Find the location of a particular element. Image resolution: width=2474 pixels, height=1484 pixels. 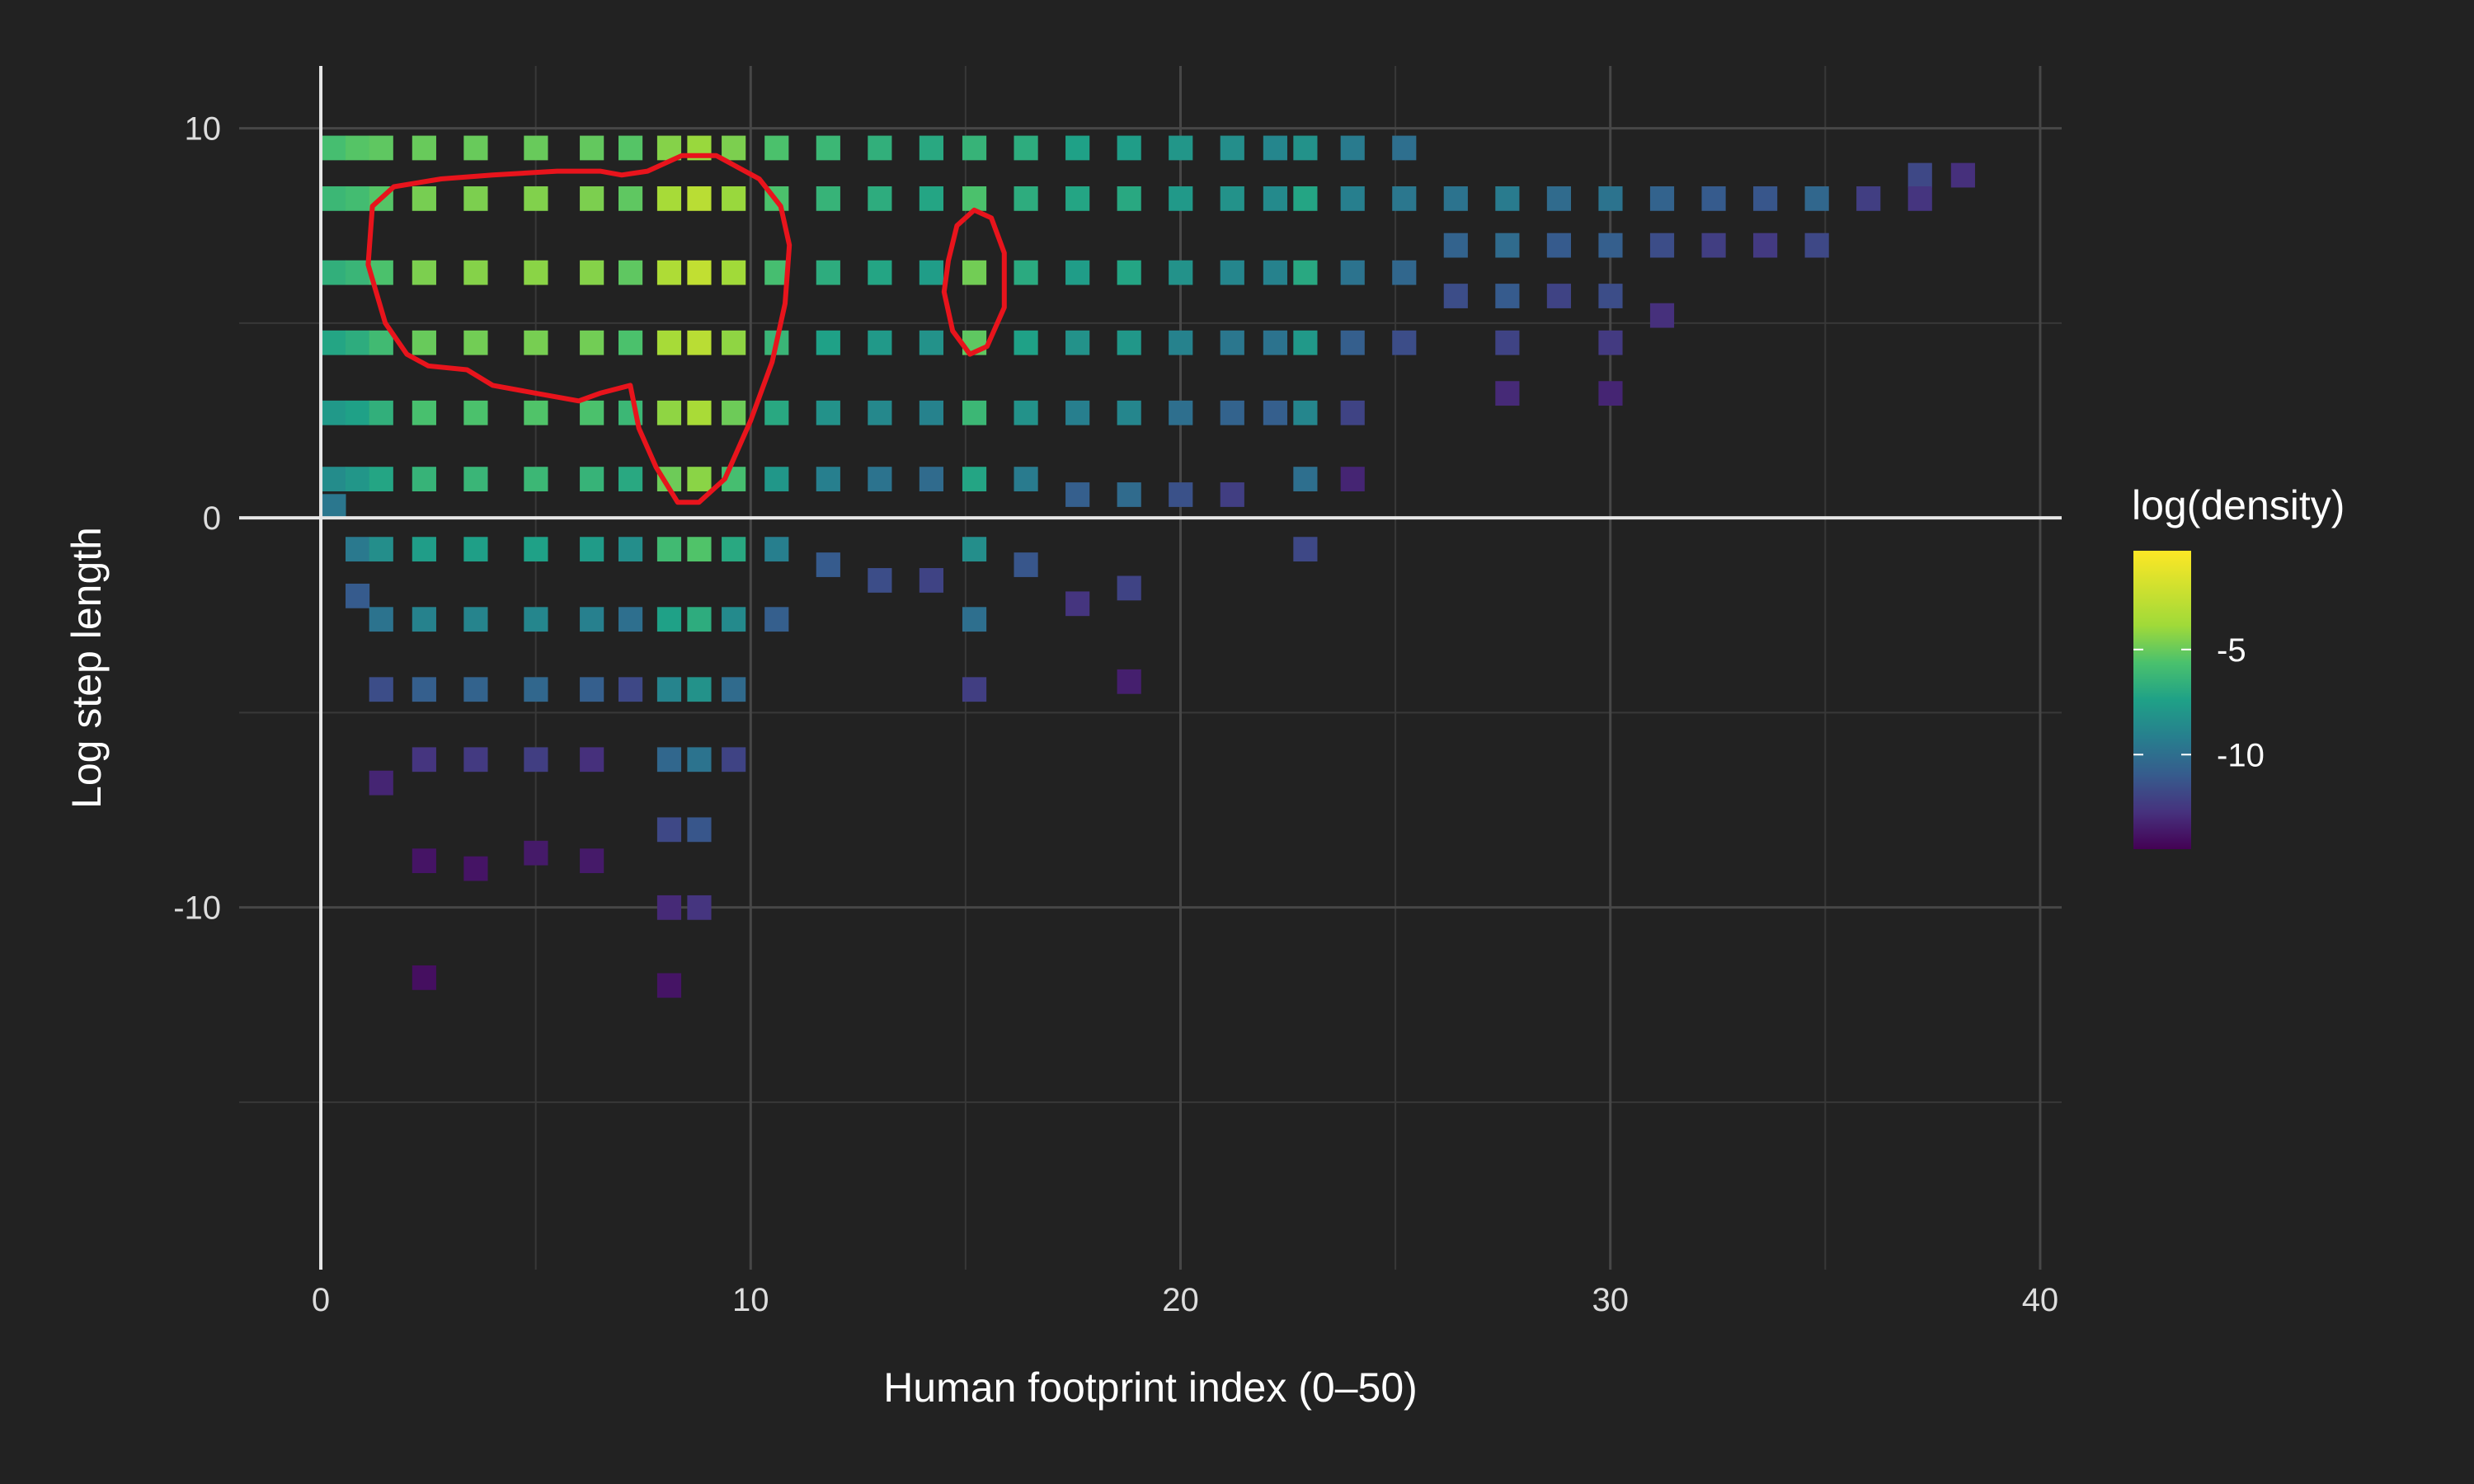

colorbar-tick-label: -10 is located at coordinates (2241, 755).